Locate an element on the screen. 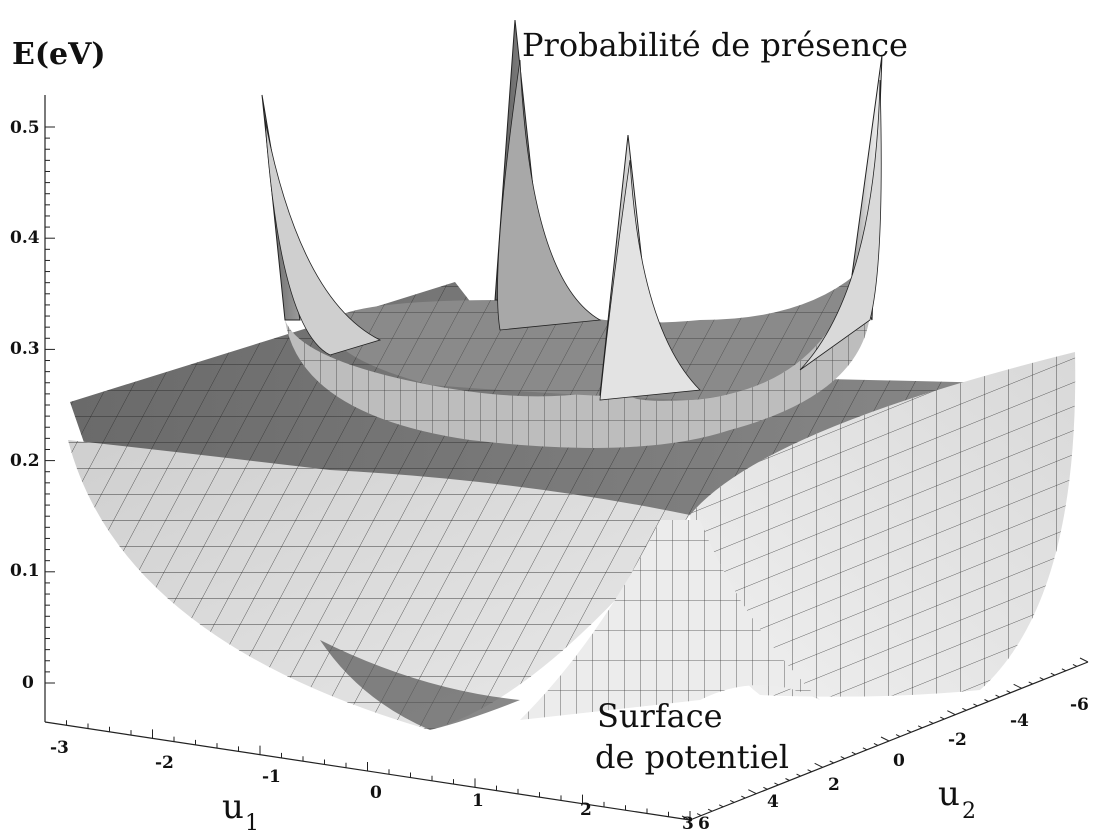 The image size is (1098, 831). x-tick-label: 0 is located at coordinates (376, 793).